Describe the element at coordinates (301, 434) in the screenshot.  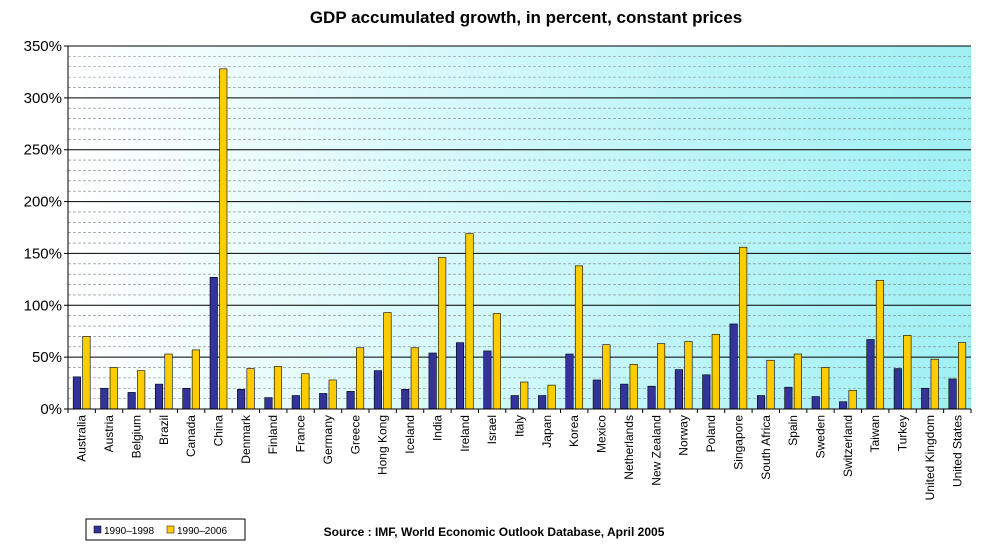
I see `x-tick-label: France` at that location.